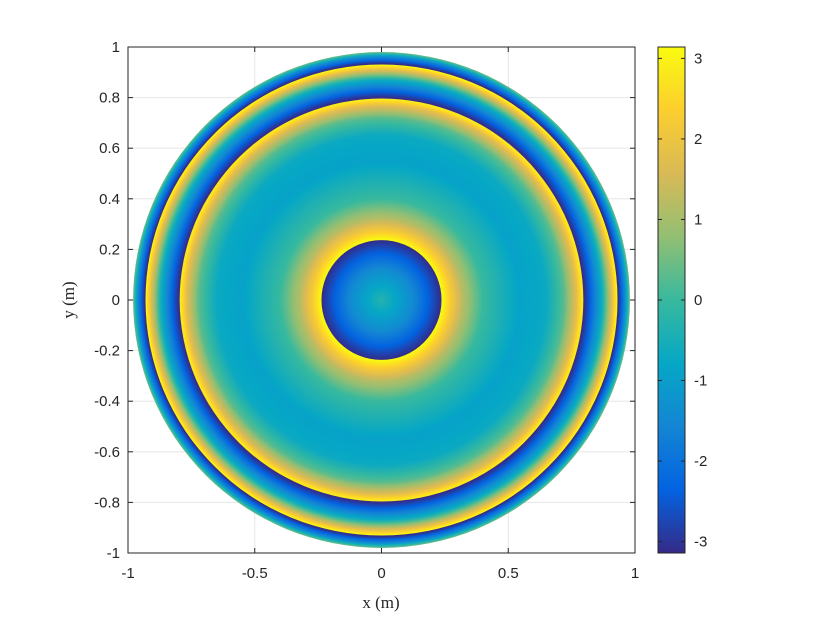  What do you see at coordinates (671, 300) in the screenshot?
I see `colorbar` at bounding box center [671, 300].